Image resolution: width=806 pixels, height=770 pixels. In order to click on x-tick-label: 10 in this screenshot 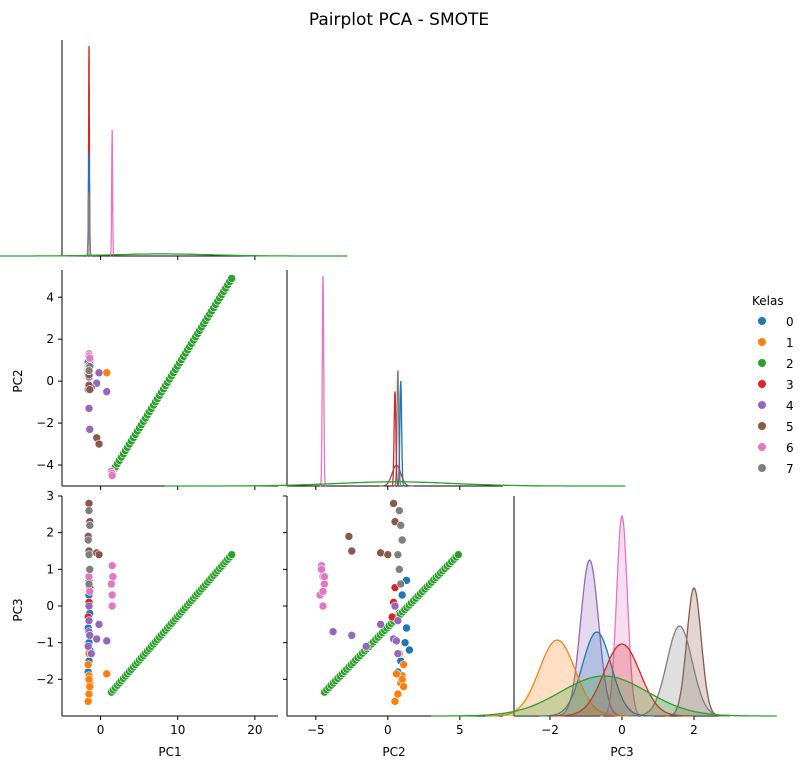, I will do `click(177, 730)`.